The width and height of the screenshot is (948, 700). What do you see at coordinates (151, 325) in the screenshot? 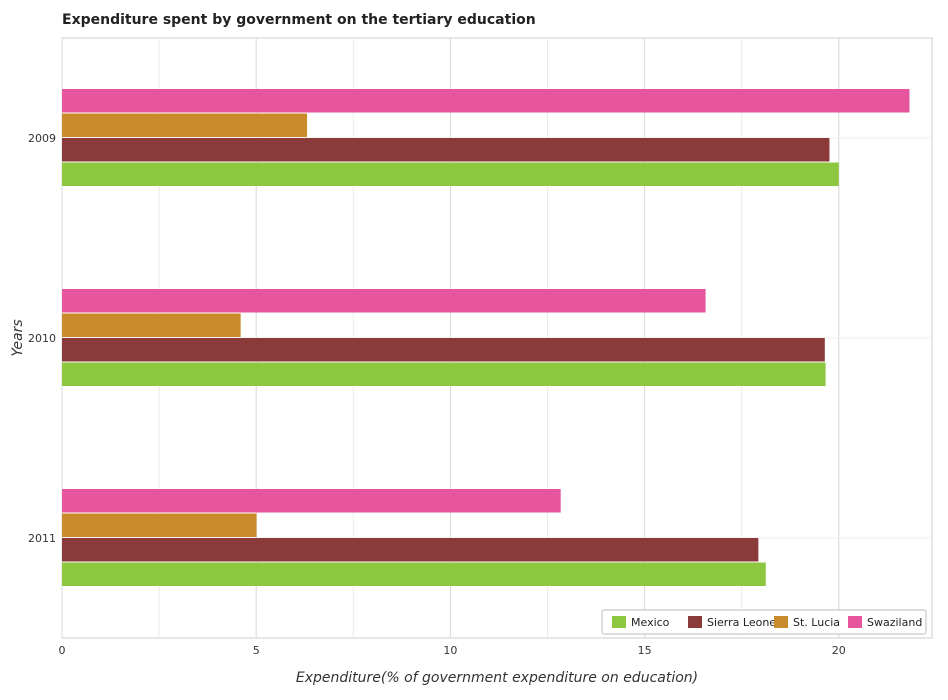
I see `bar-st-lucia-2010` at bounding box center [151, 325].